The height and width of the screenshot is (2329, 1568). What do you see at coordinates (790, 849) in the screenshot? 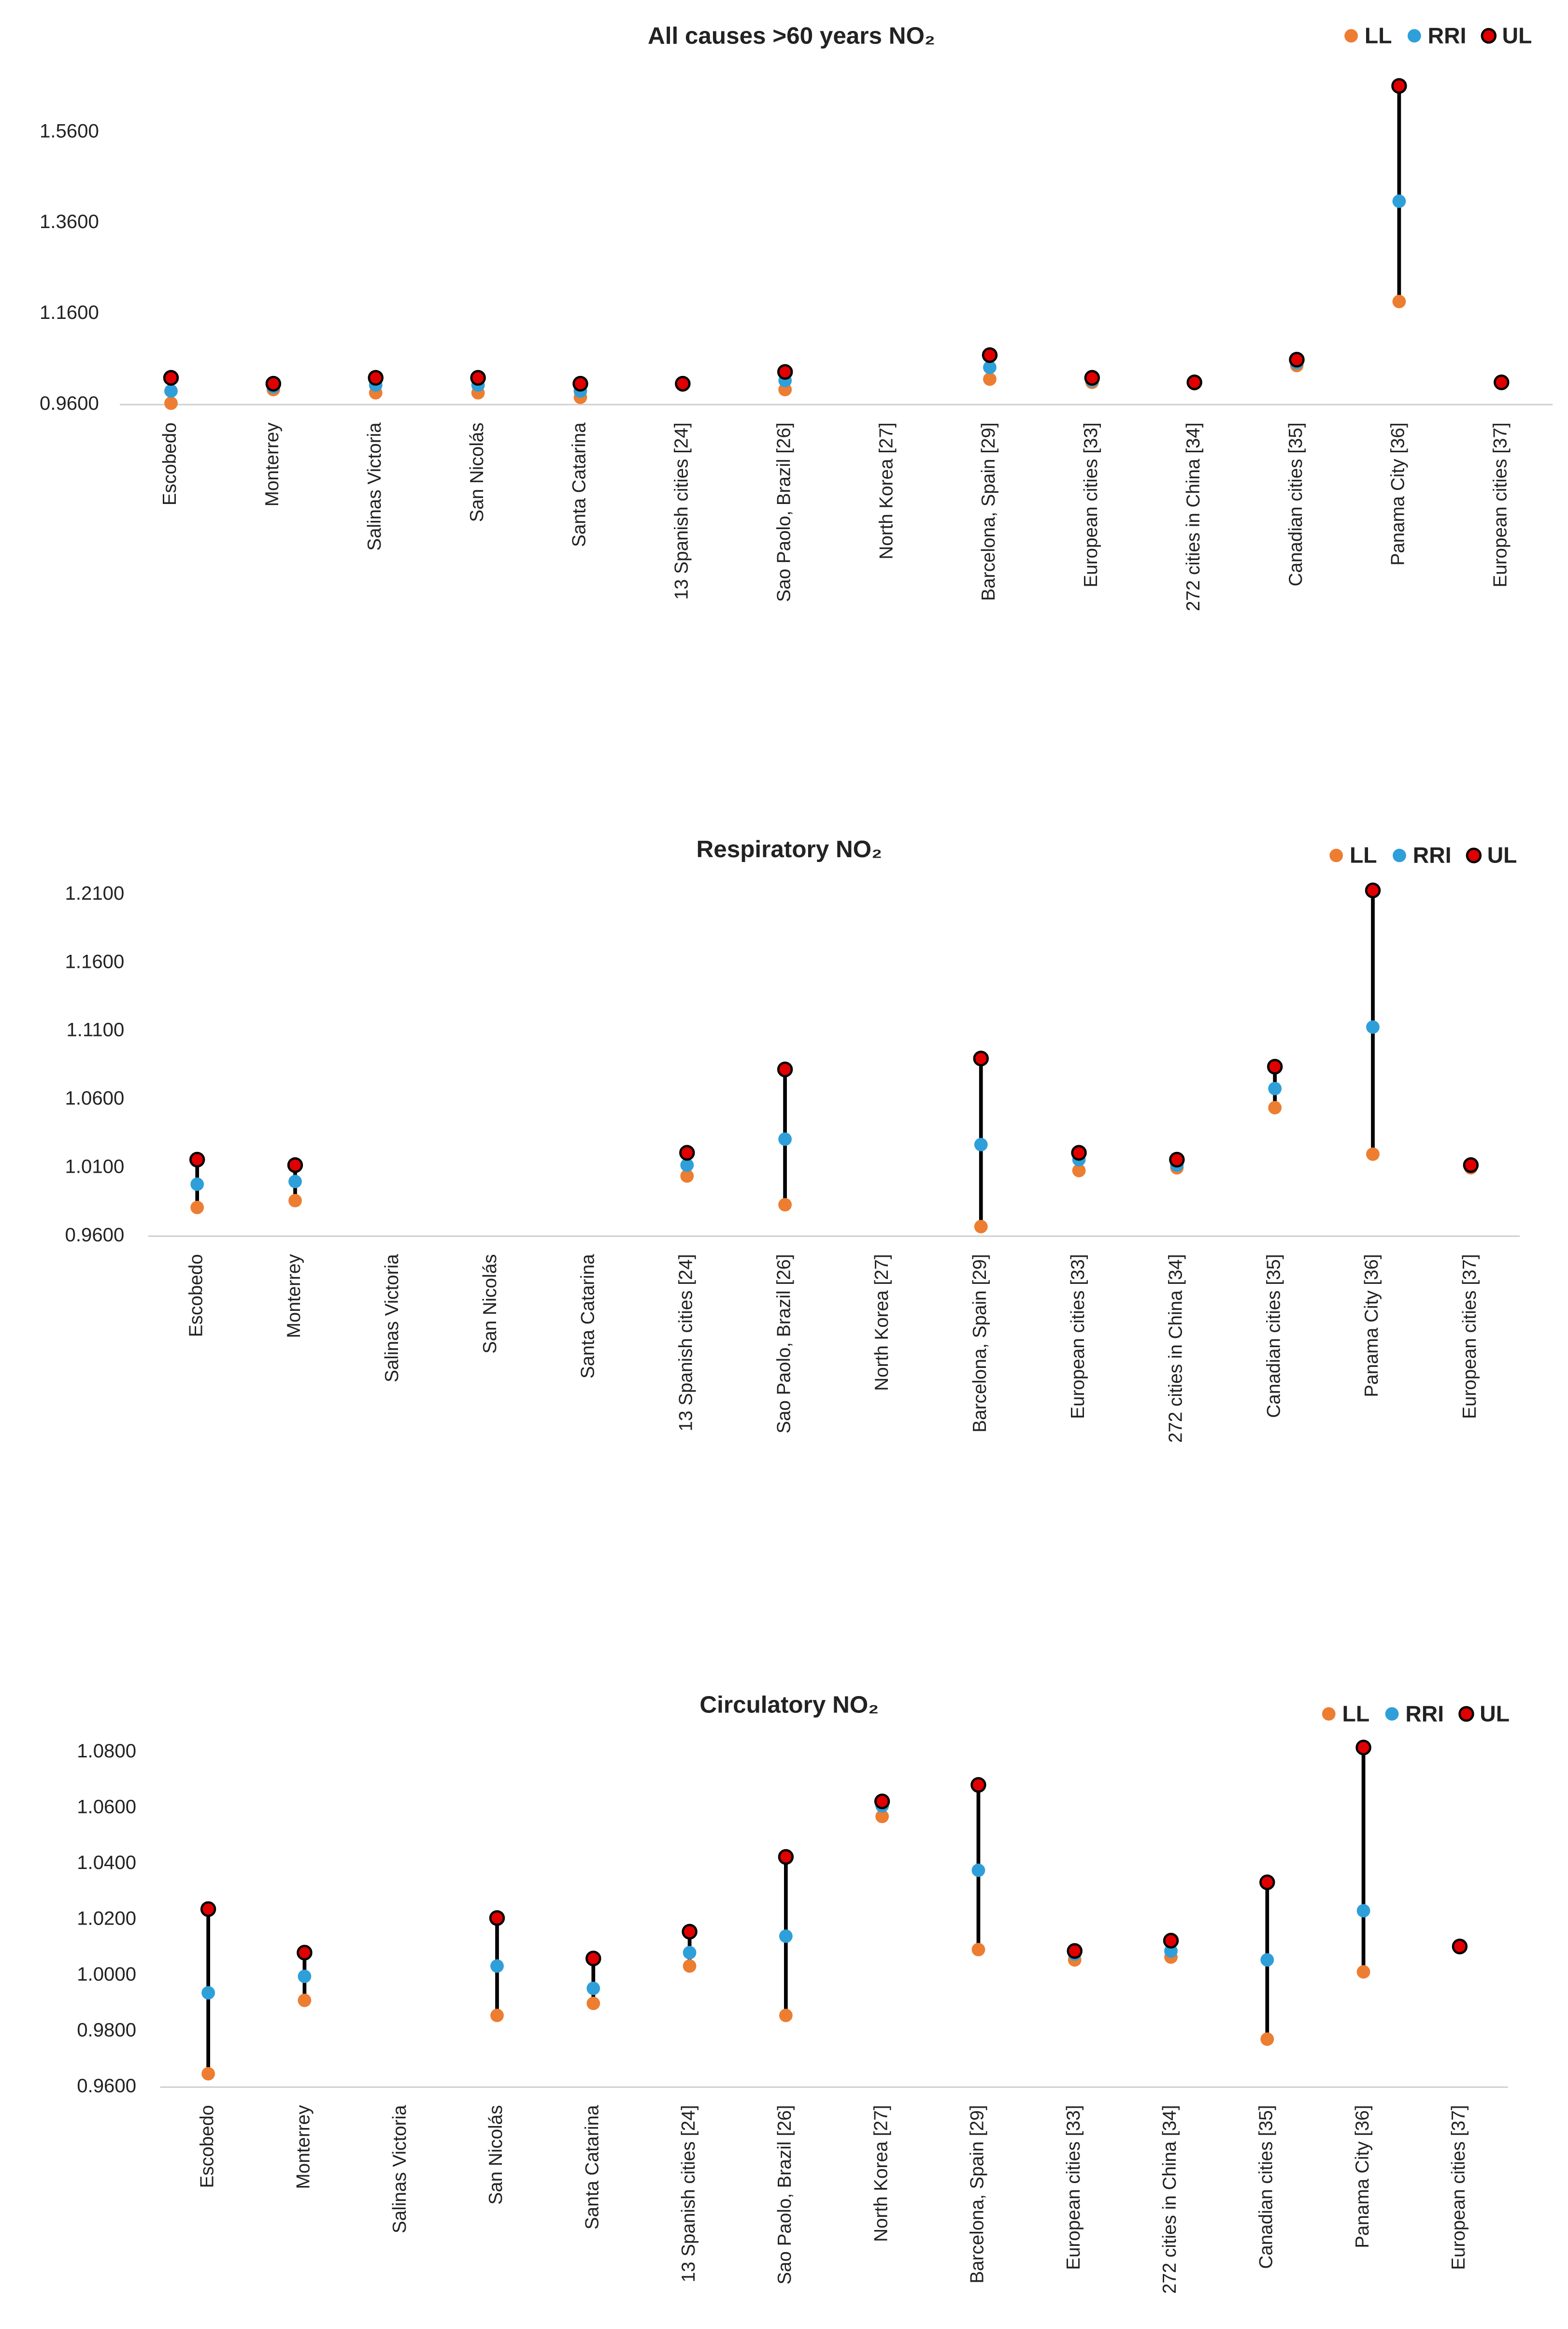
I see `chart-title: Respiratory NO₂` at bounding box center [790, 849].